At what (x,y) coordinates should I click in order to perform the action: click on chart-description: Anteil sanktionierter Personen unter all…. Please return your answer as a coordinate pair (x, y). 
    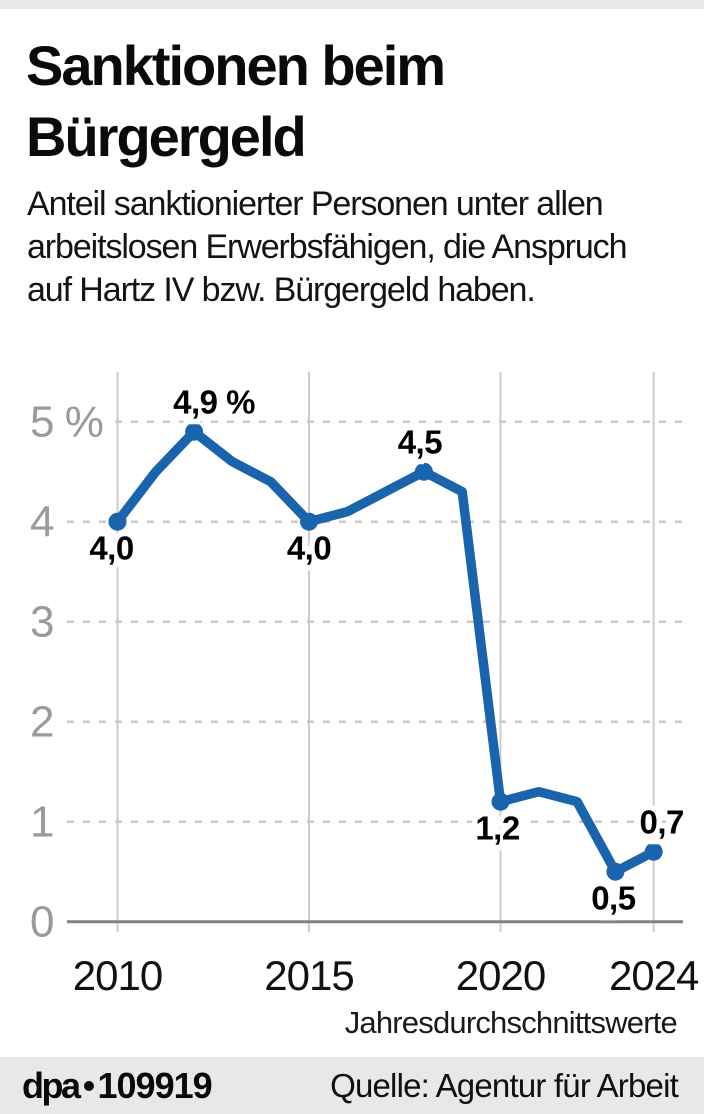
    Looking at the image, I should click on (357, 247).